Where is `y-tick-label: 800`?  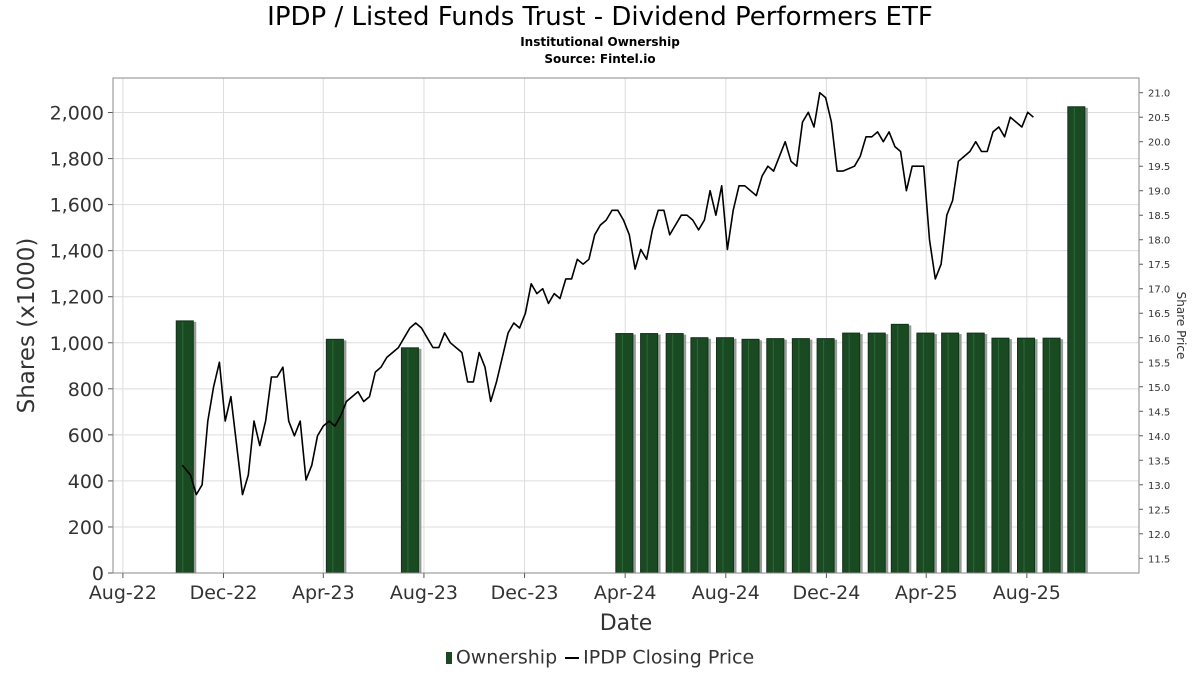
y-tick-label: 800 is located at coordinates (86, 390).